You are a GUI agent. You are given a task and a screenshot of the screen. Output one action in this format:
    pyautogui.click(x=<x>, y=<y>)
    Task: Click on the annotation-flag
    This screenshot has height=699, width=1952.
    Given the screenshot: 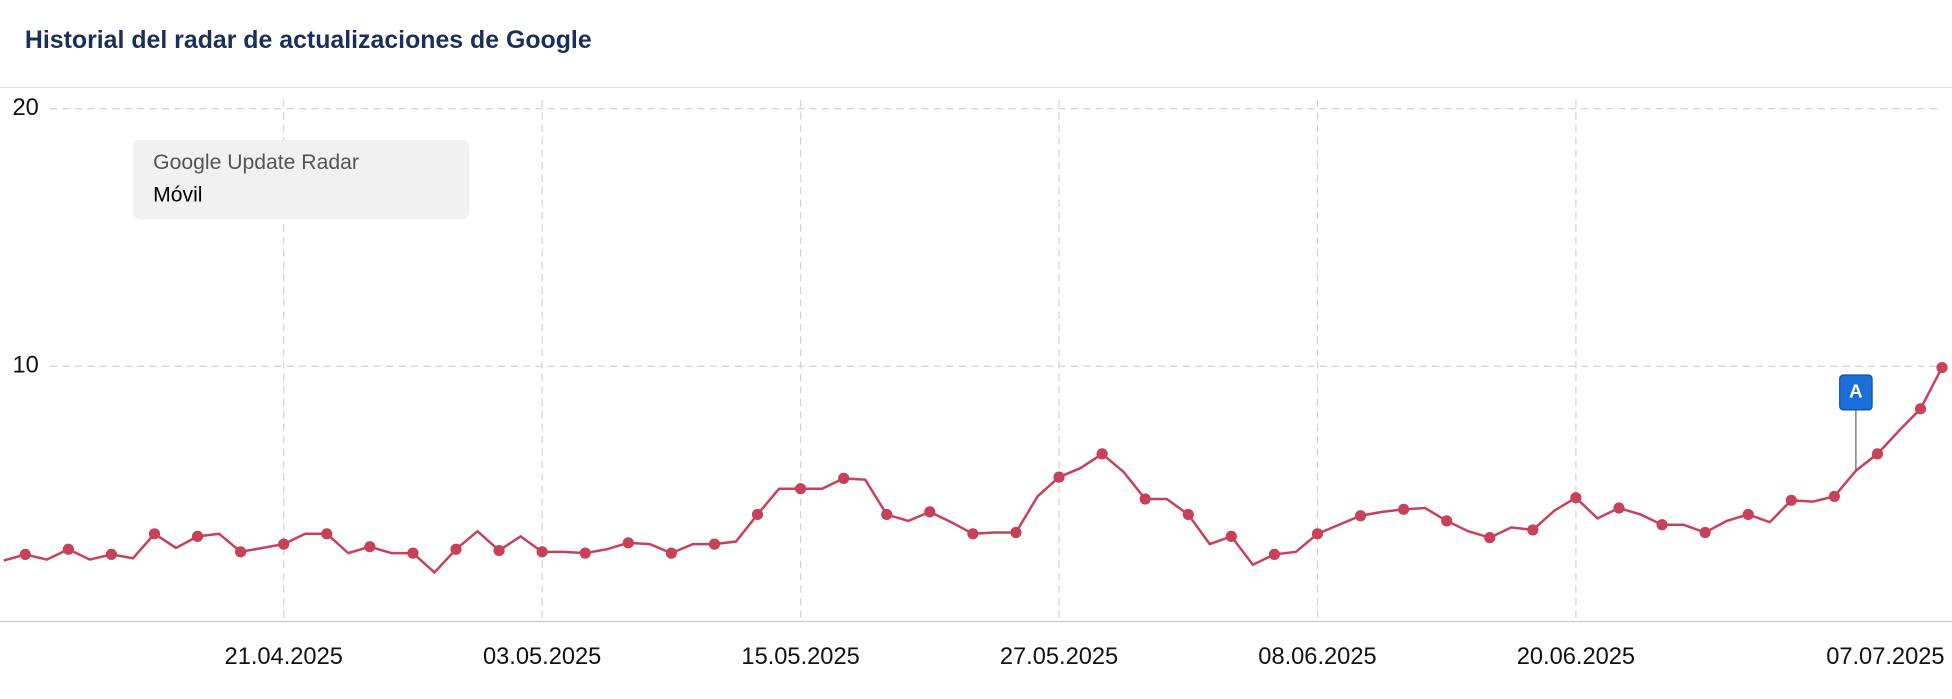 What is the action you would take?
    pyautogui.click(x=1856, y=392)
    